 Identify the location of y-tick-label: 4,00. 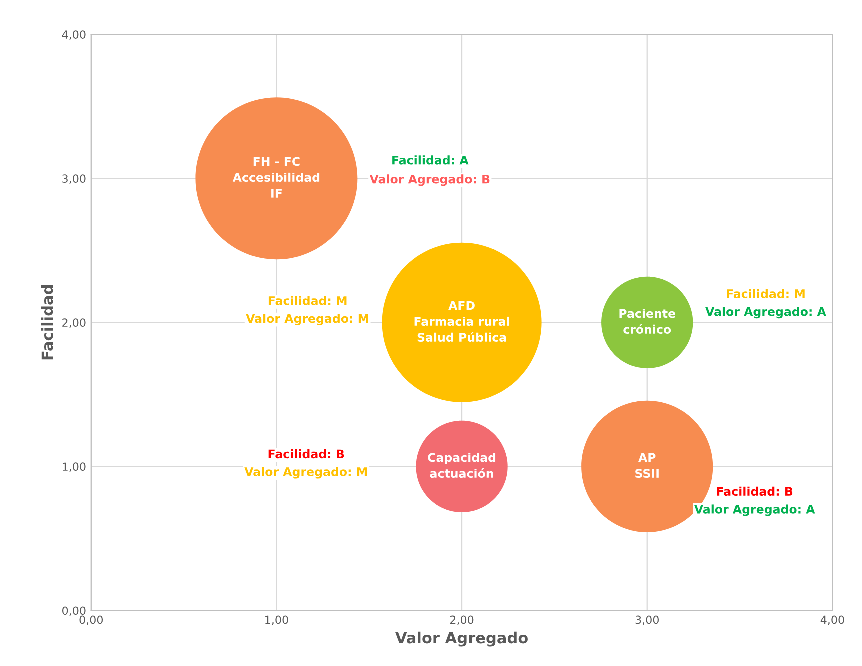
(74, 35).